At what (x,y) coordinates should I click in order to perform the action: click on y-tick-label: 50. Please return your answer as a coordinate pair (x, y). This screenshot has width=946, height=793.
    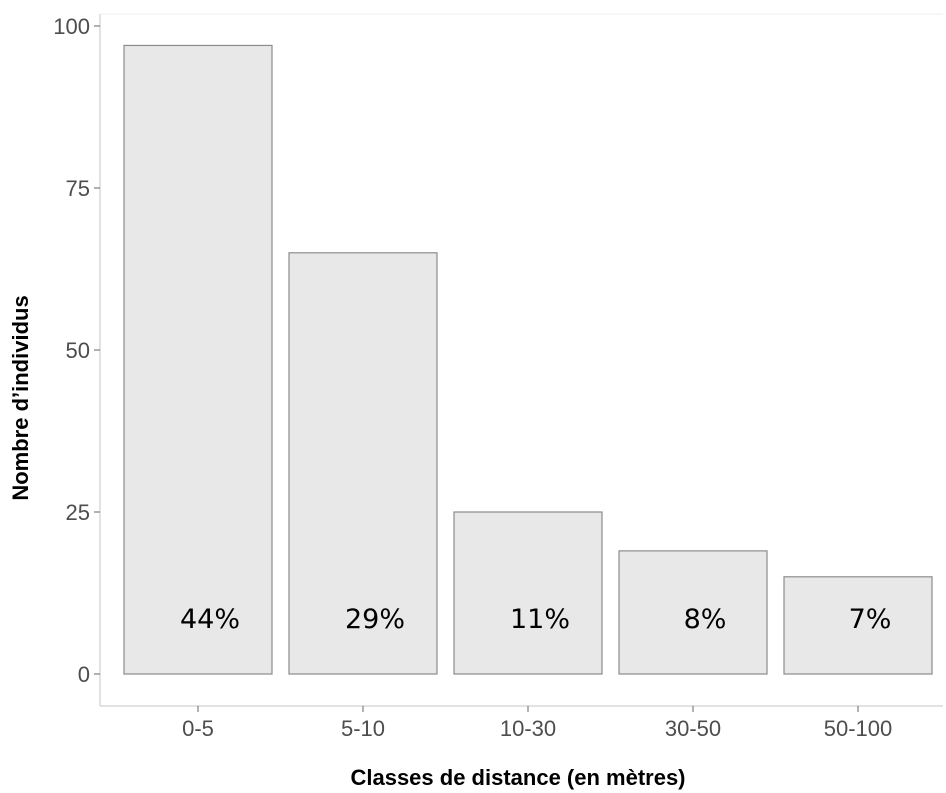
    Looking at the image, I should click on (78, 350).